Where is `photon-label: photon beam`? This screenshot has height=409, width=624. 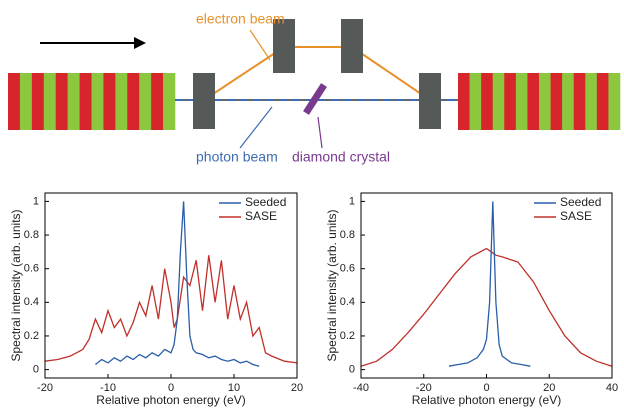 photon-label: photon beam is located at coordinates (237, 157).